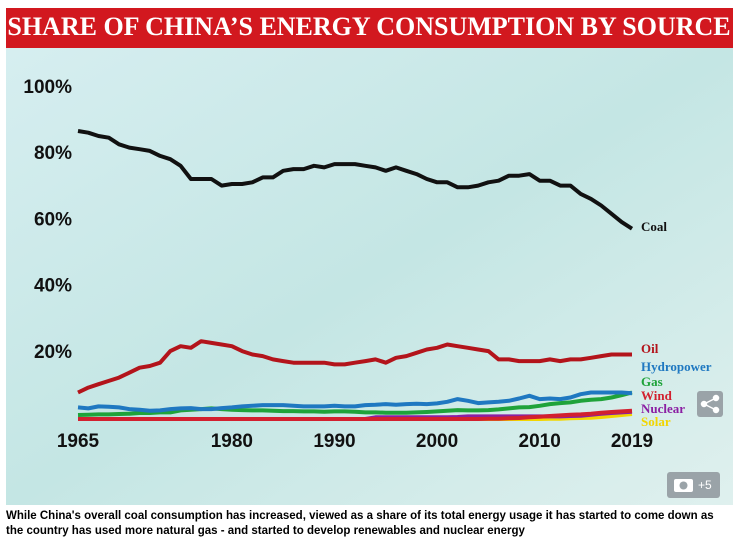  What do you see at coordinates (47, 87) in the screenshot?
I see `y-tick-label: 100%` at bounding box center [47, 87].